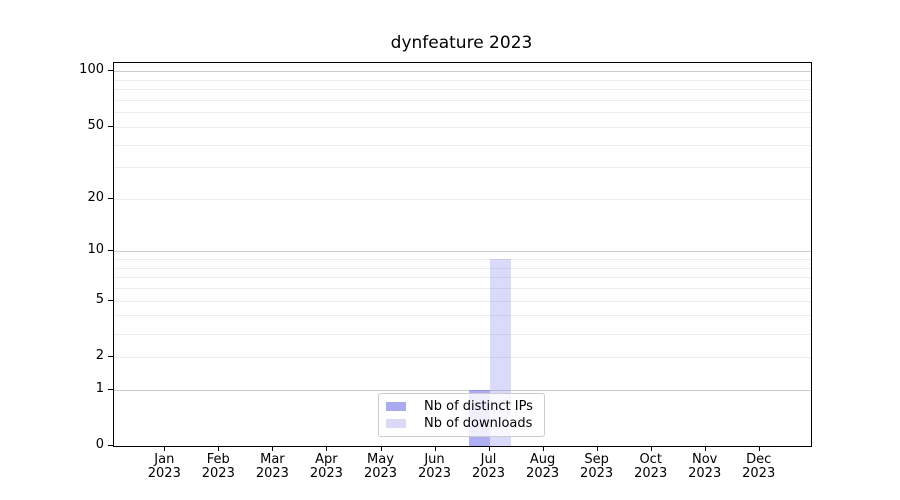 The width and height of the screenshot is (900, 500). Describe the element at coordinates (95, 250) in the screenshot. I see `y-axis-tick-label: 10` at that location.